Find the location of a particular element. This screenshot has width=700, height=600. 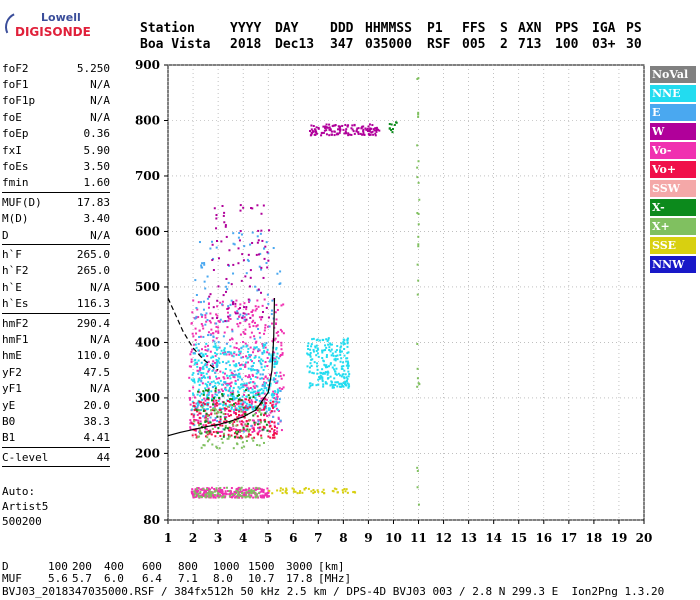

param-row: D N/A is located at coordinates (56, 235).